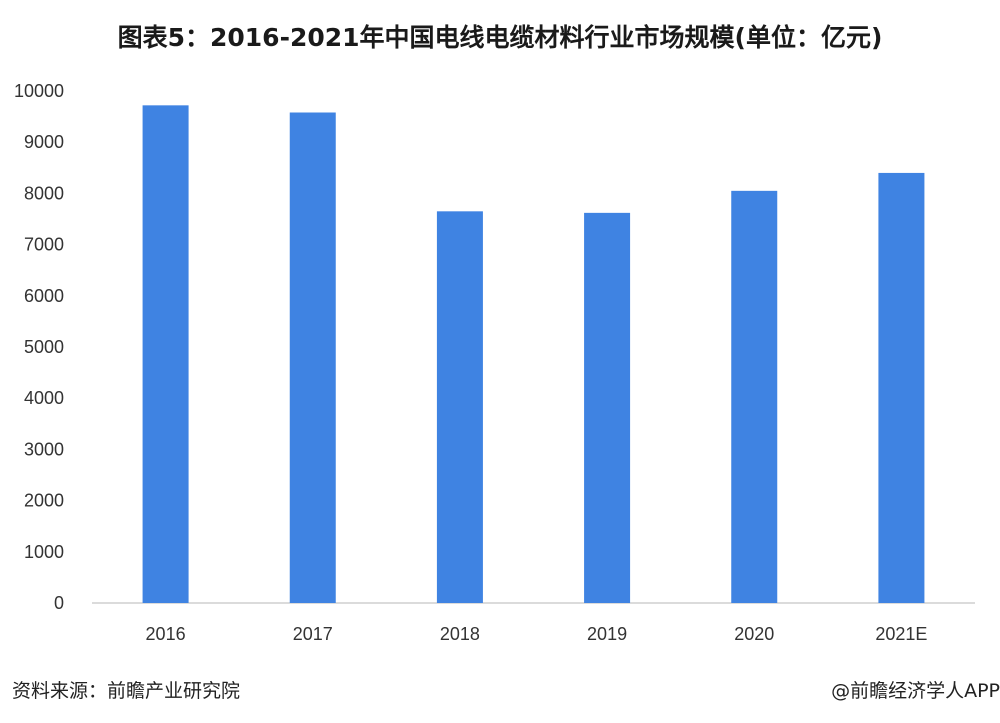  Describe the element at coordinates (901, 634) in the screenshot. I see `x-tick-label: 2021E` at that location.